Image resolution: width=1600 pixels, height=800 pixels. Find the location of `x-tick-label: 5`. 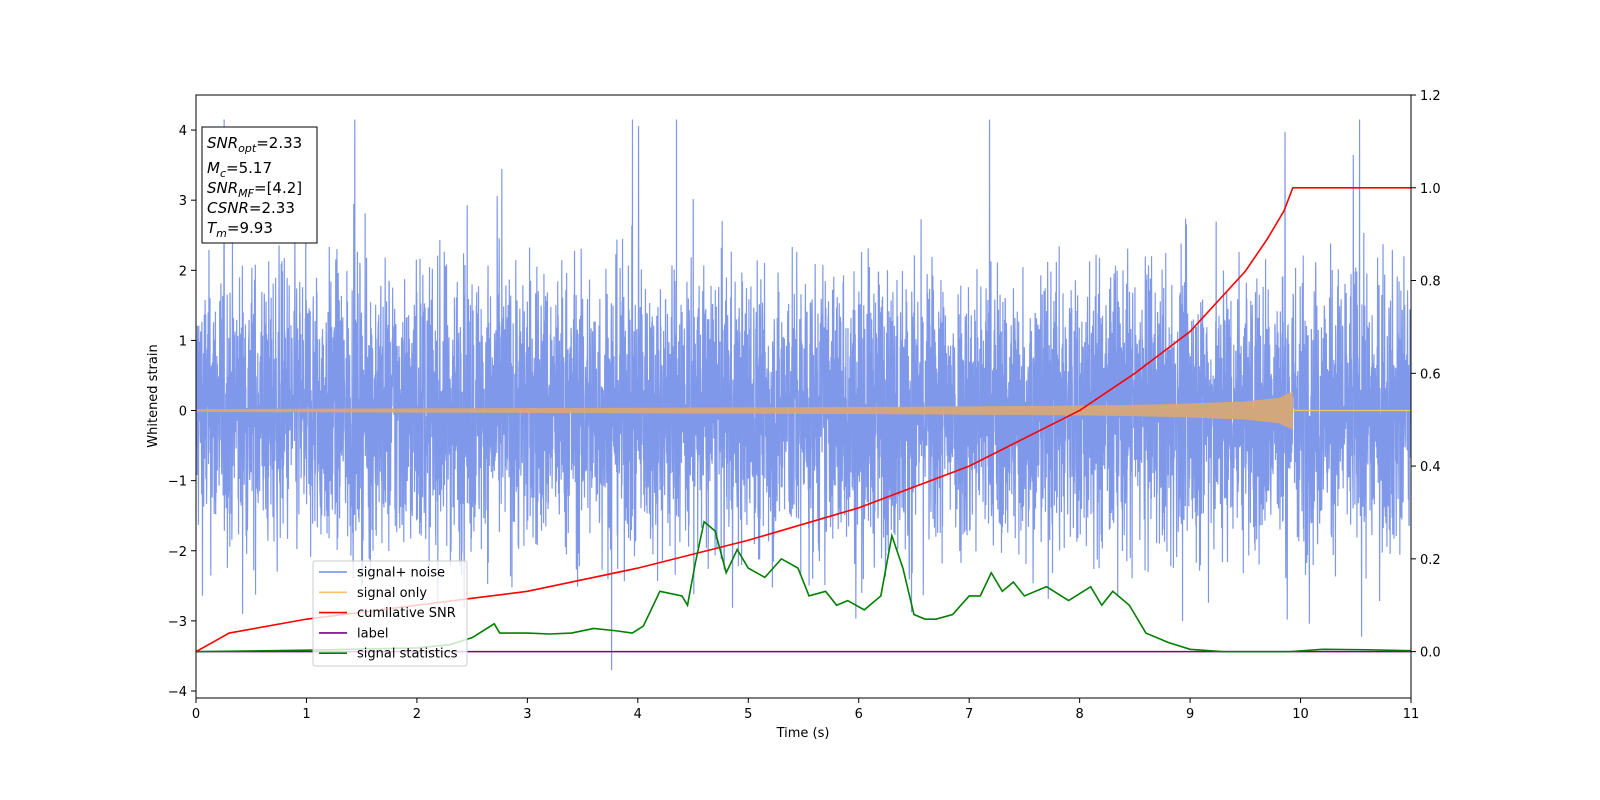

x-tick-label: 5 is located at coordinates (748, 714).